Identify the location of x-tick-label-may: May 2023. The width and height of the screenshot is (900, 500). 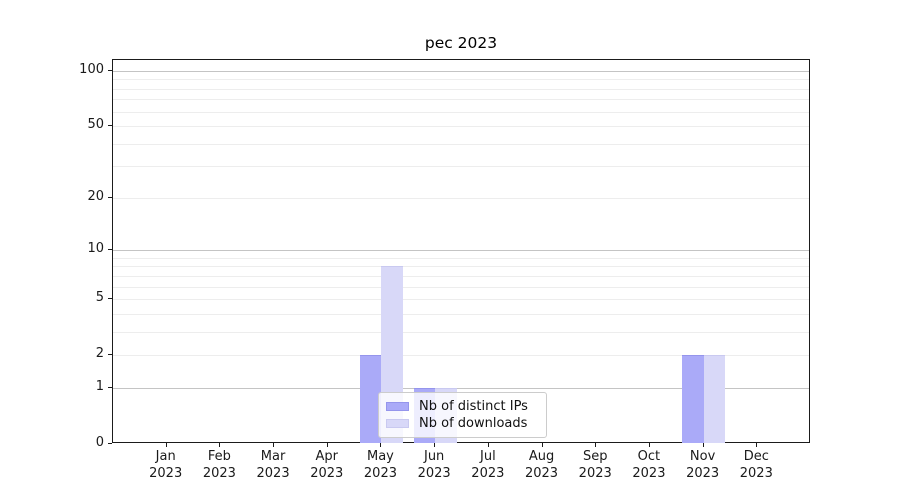
(380, 465).